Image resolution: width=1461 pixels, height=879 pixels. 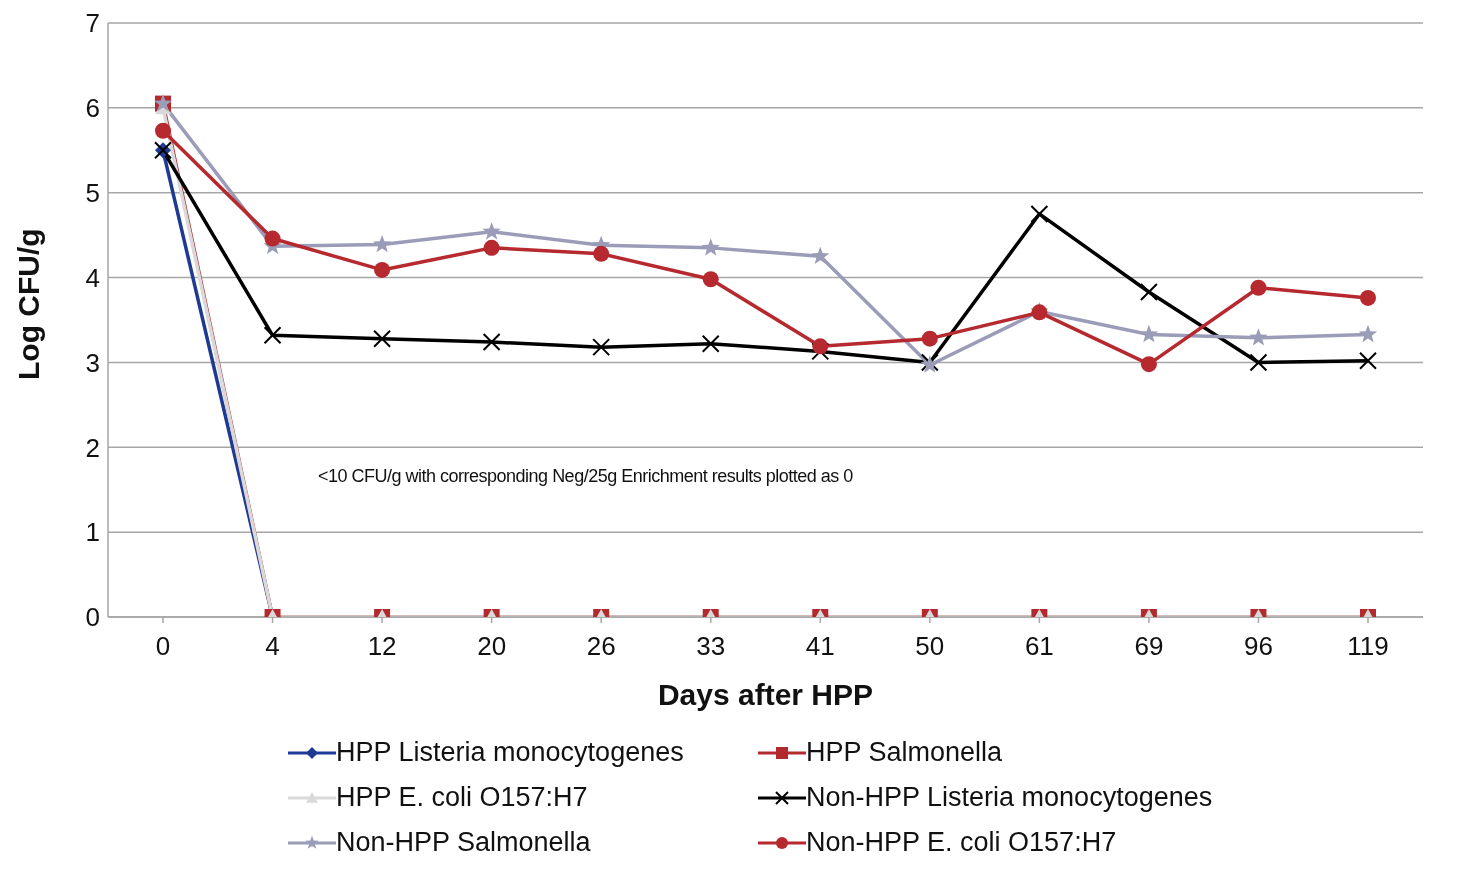 What do you see at coordinates (1149, 646) in the screenshot?
I see `x-tick-label: 69` at bounding box center [1149, 646].